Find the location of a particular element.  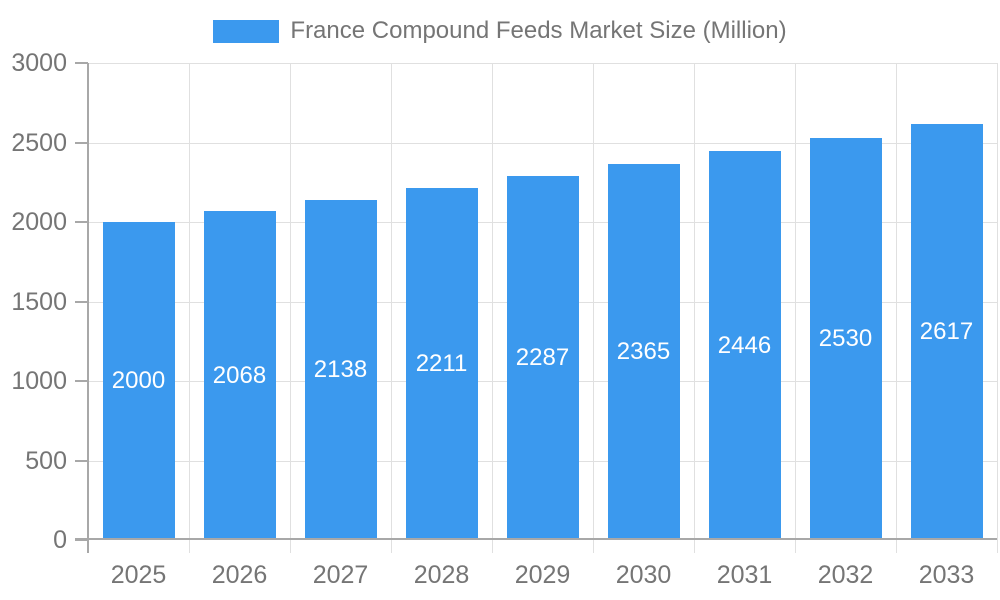

x-axis-label: 2026 is located at coordinates (239, 575).